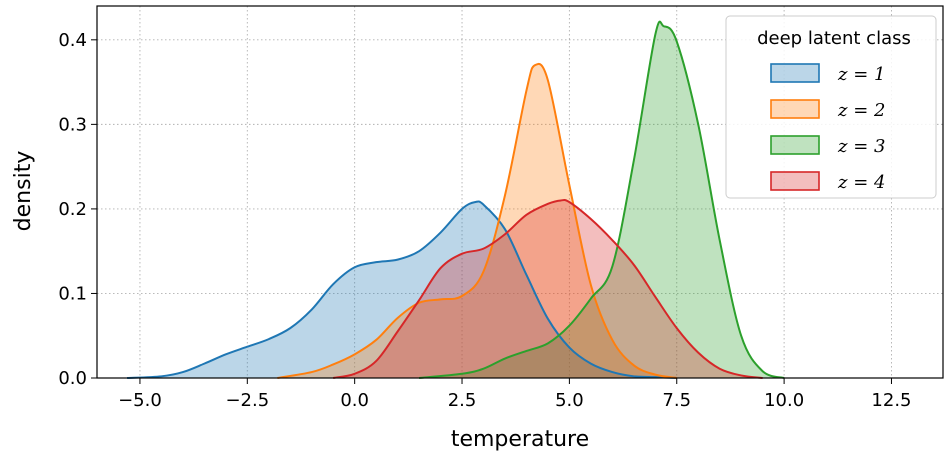 The image size is (944, 452). Describe the element at coordinates (354, 400) in the screenshot. I see `x-tick-label: 0.0` at that location.